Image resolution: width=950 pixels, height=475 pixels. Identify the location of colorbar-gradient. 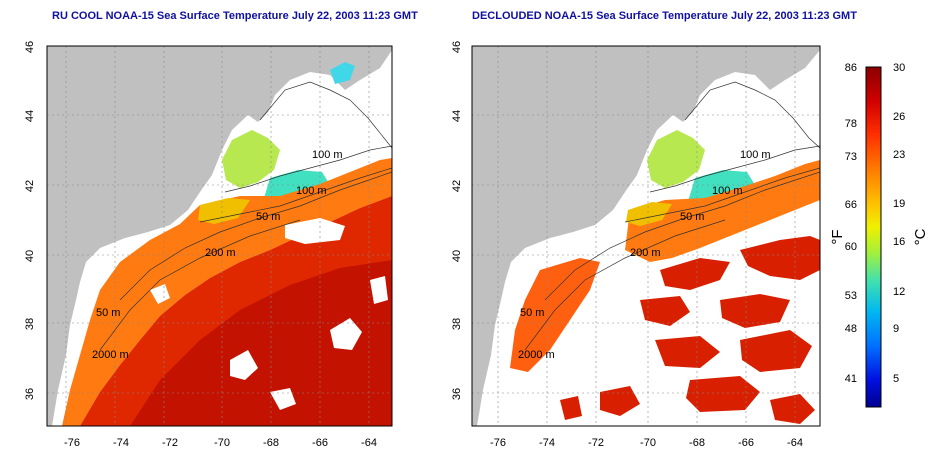
(873, 237).